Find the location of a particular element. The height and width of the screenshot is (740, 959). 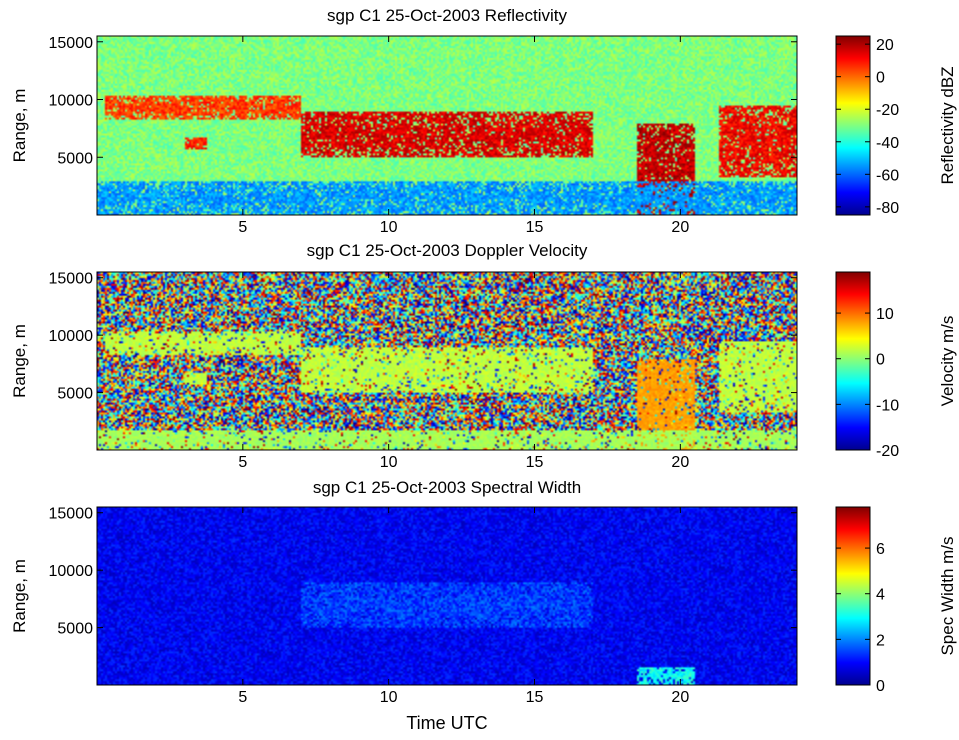

colorbar-tick-label: -10 is located at coordinates (887, 405).